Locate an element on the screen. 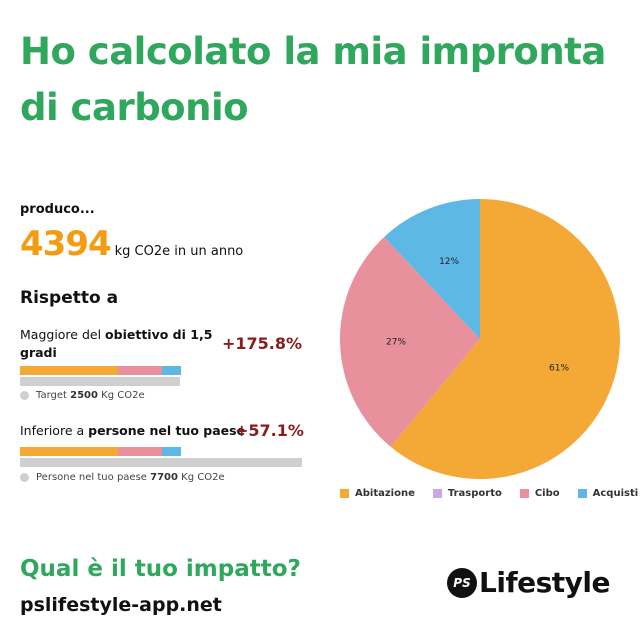  legend-label-trasporto: Trasporto is located at coordinates (474, 493).